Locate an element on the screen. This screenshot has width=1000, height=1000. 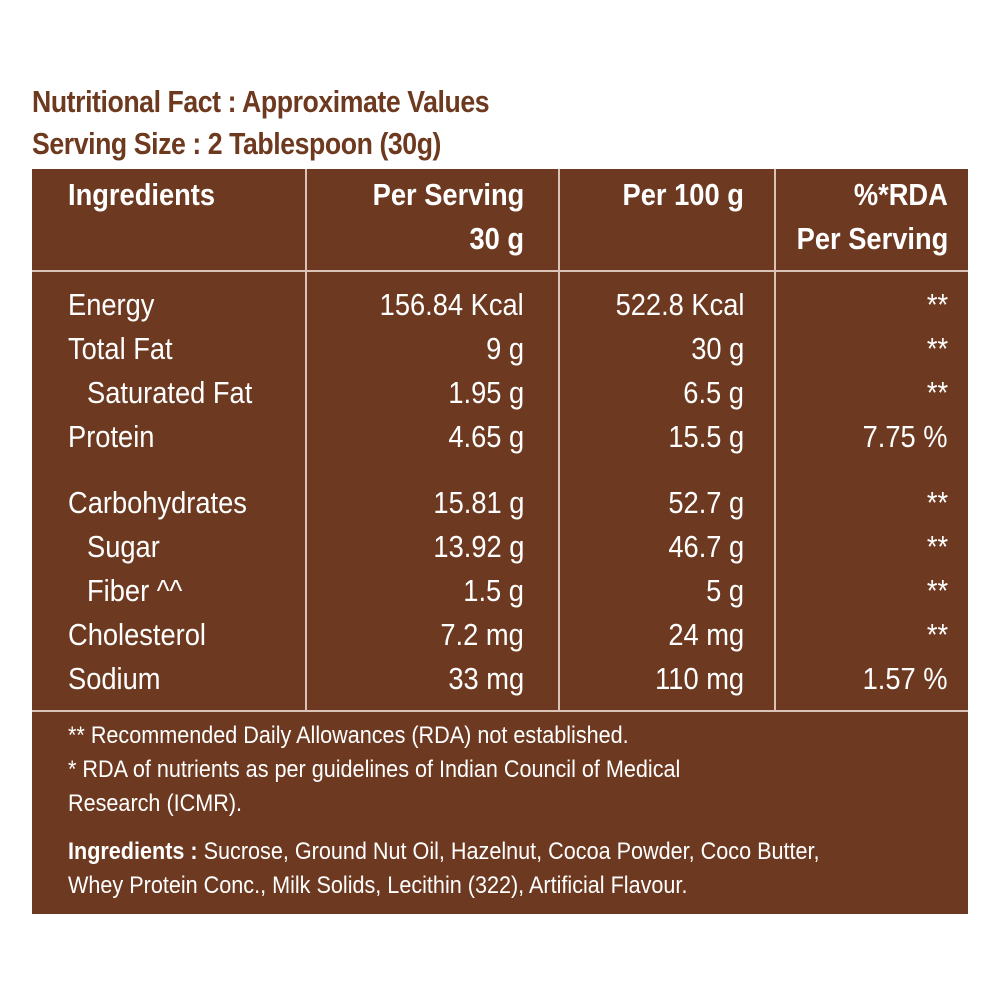
nutrient-name: Sugar is located at coordinates (123, 546).